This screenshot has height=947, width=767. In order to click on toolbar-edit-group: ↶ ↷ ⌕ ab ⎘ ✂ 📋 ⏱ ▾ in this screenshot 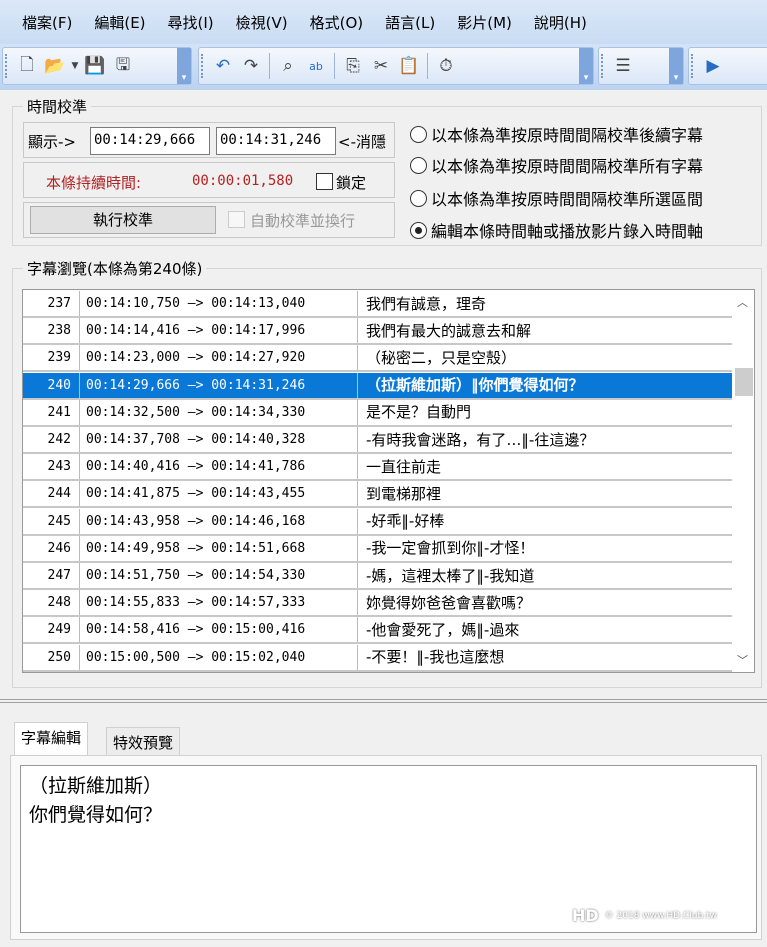, I will do `click(396, 66)`.